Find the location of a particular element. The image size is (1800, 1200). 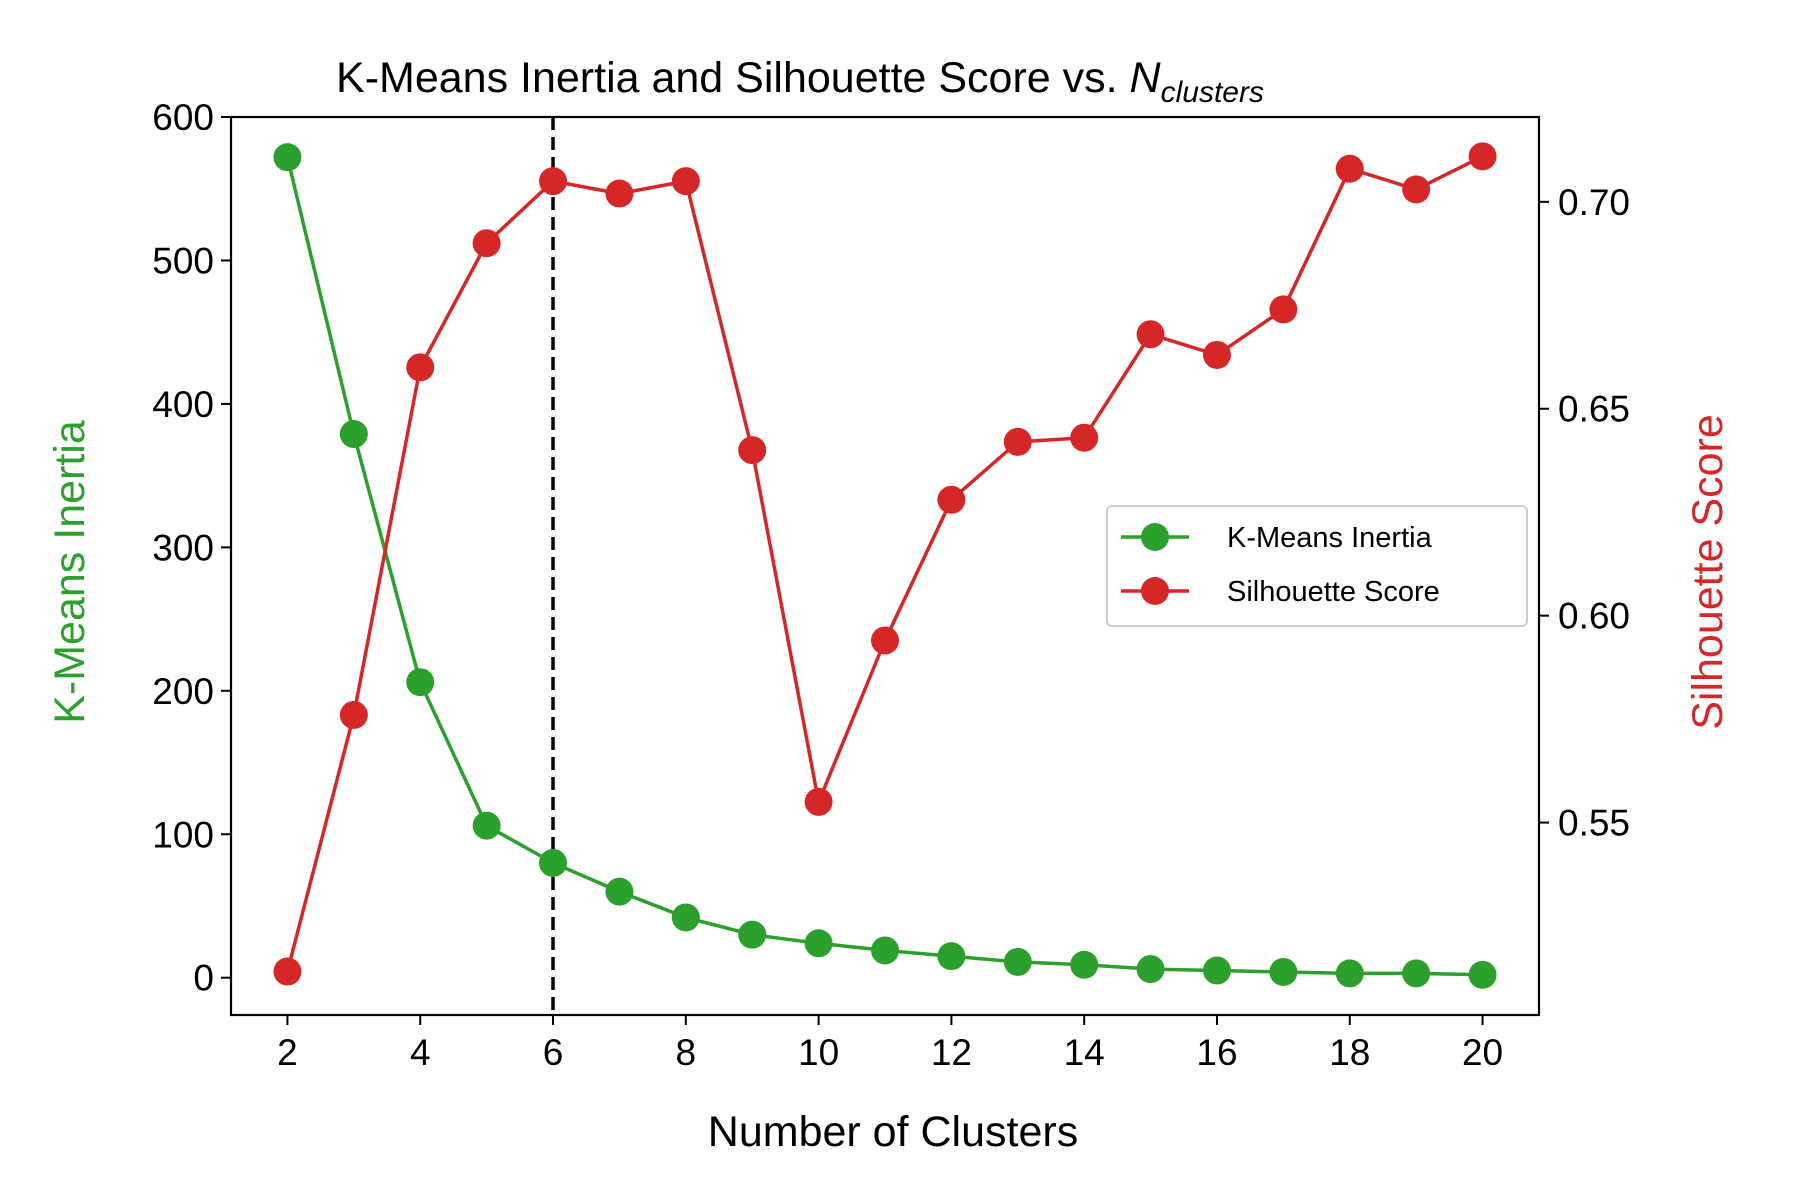

x-axis-label: Number of Clusters is located at coordinates (893, 1132).